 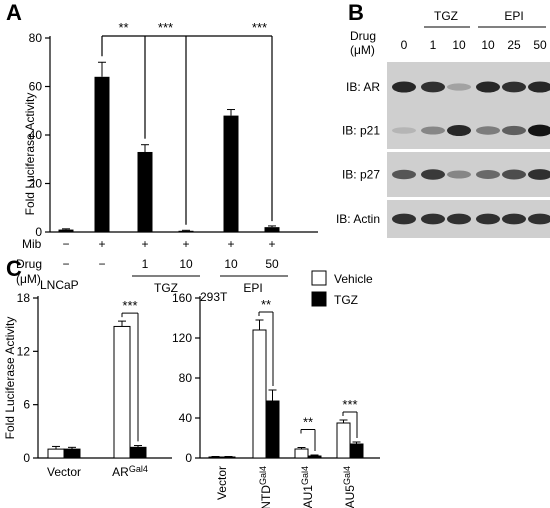 I want to click on panel-c-left-category-label: Vector, so click(x=64, y=472).